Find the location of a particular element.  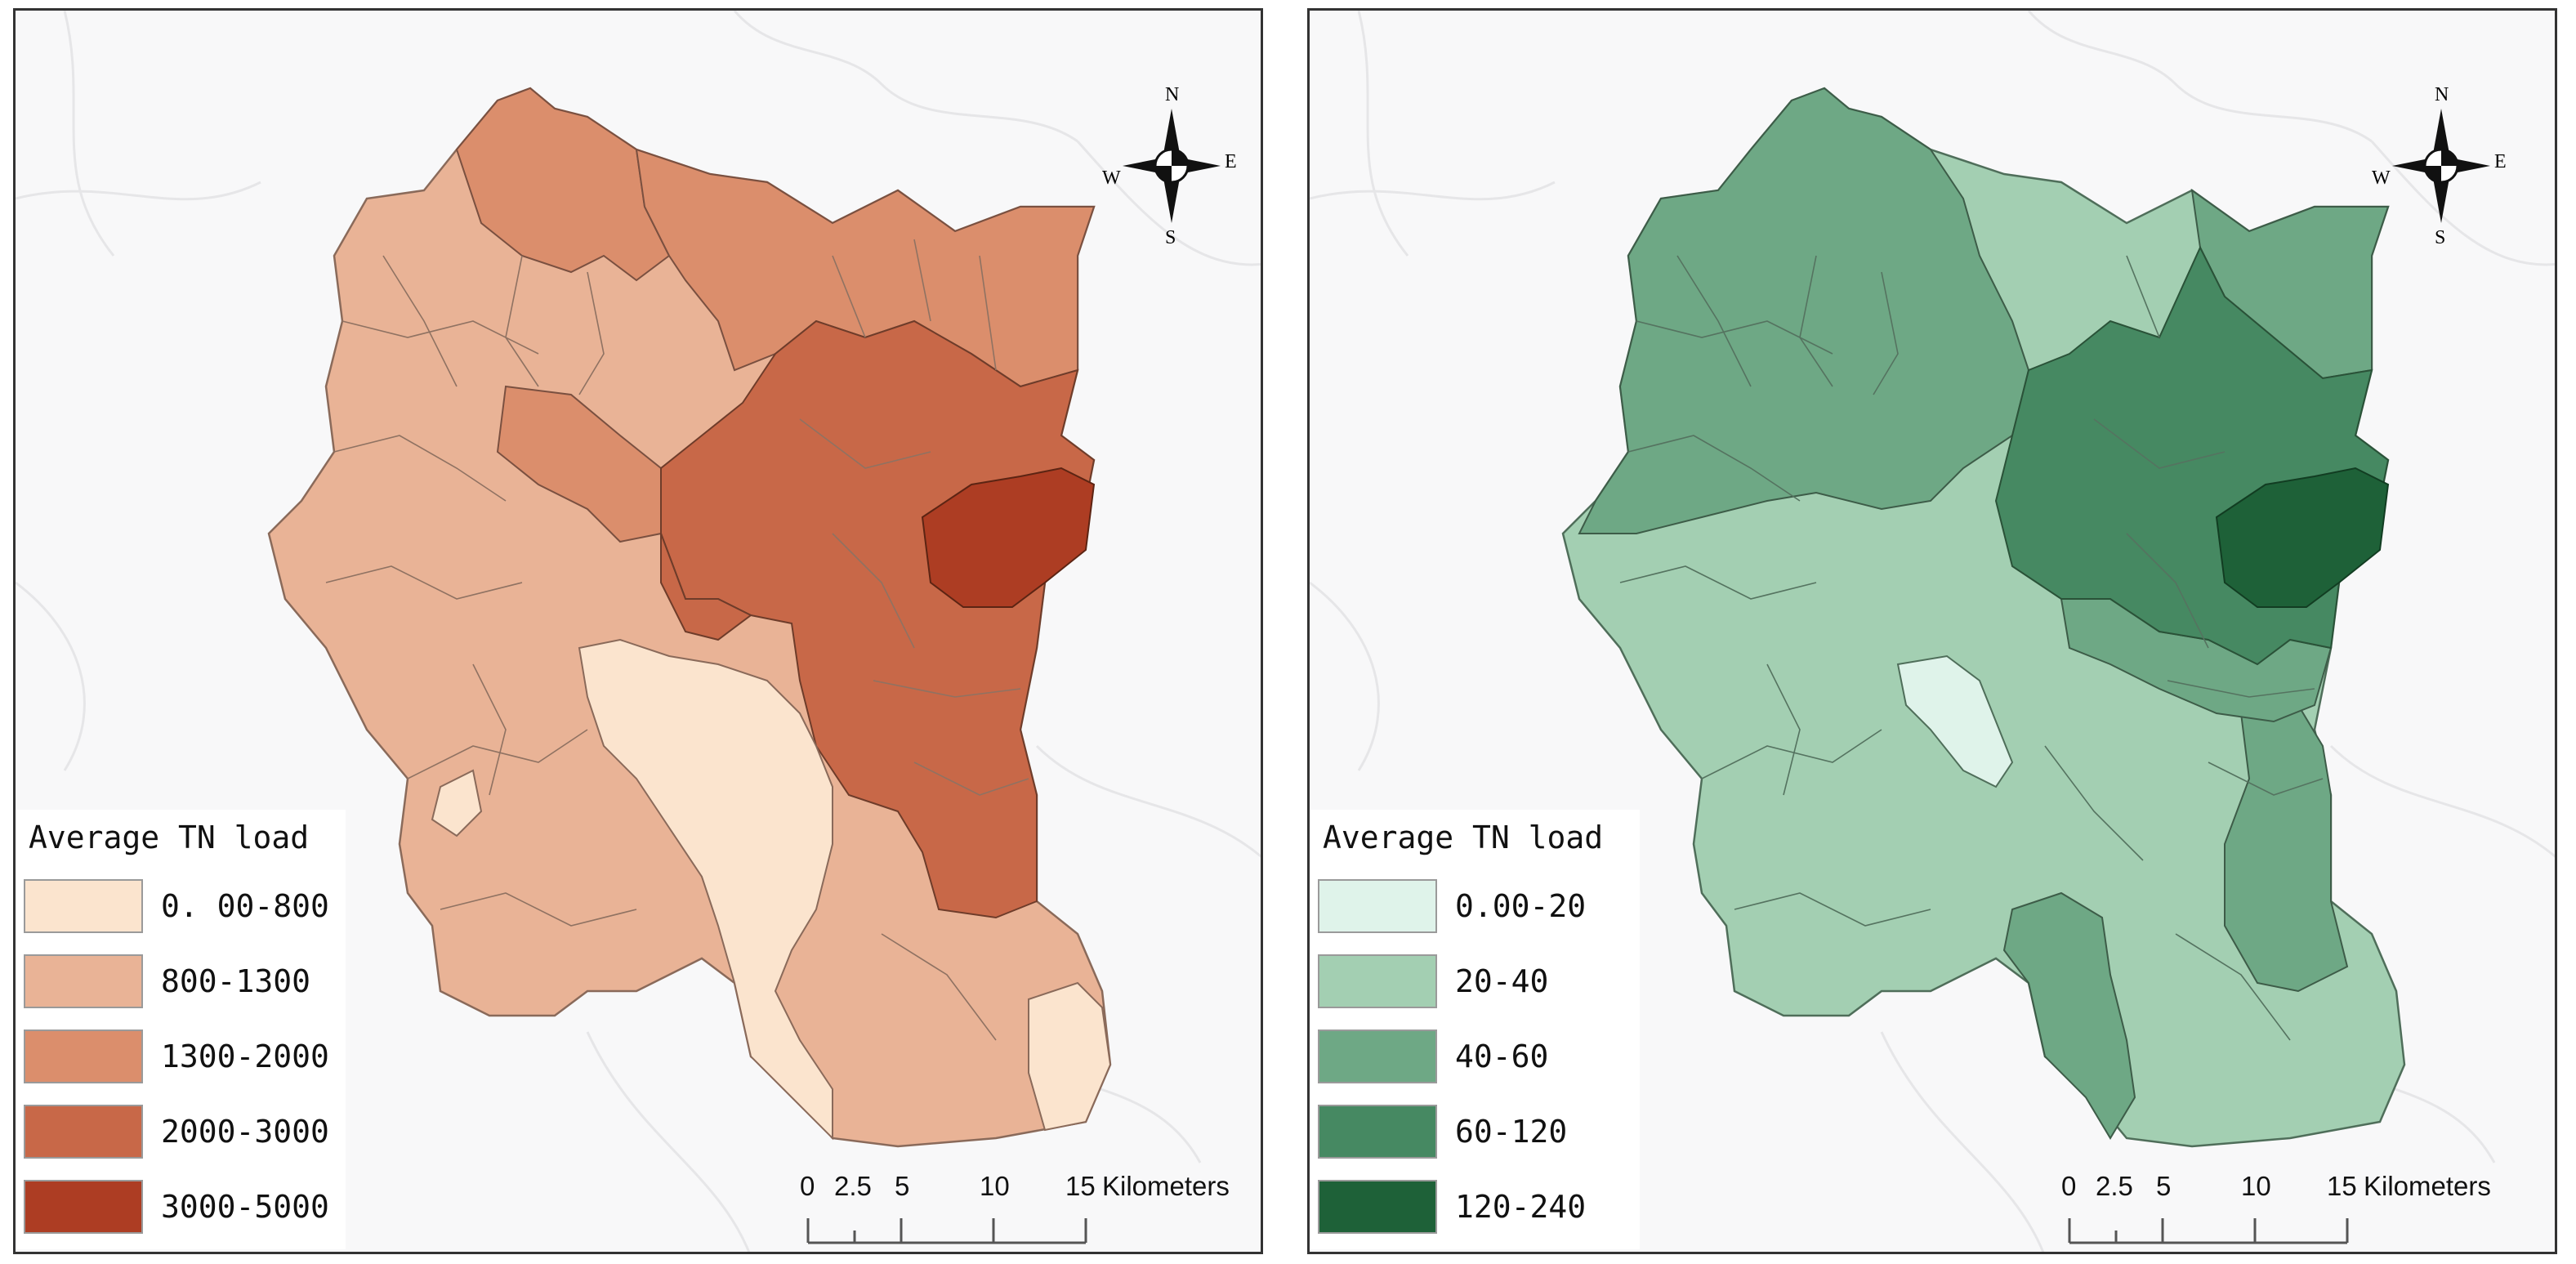

legend-item: 40-60 is located at coordinates (1479, 1056).